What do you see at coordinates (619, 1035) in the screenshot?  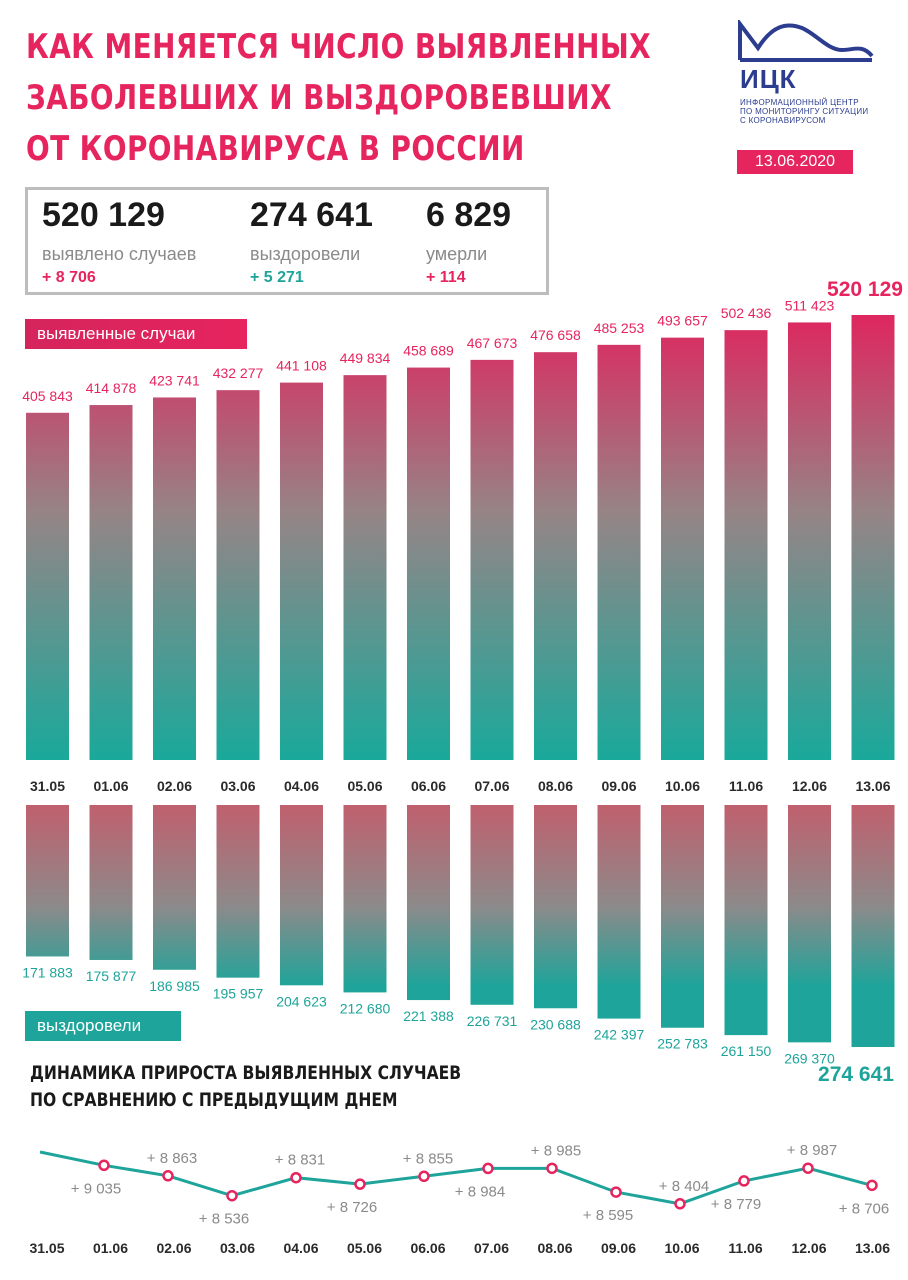 I see `recovered-value-label: 242 397` at bounding box center [619, 1035].